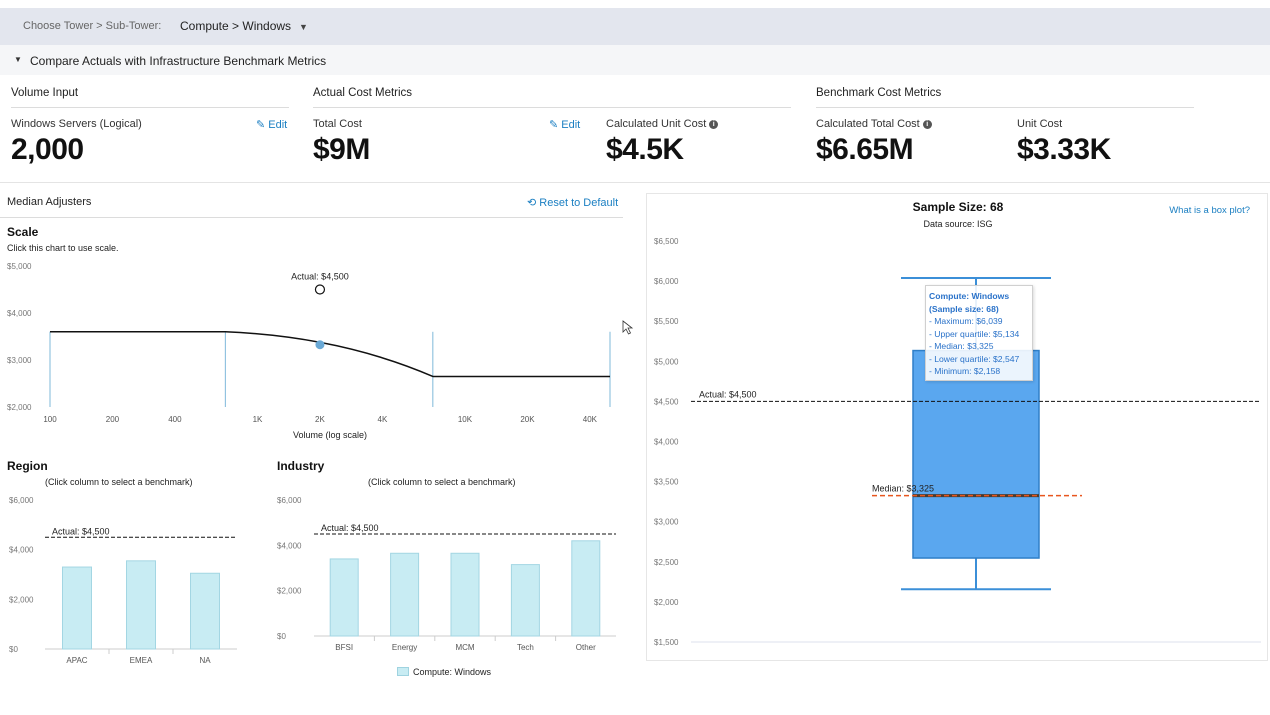 This screenshot has width=1270, height=715. I want to click on calculated-total-cost-text: Calculated Total Cost, so click(868, 124).